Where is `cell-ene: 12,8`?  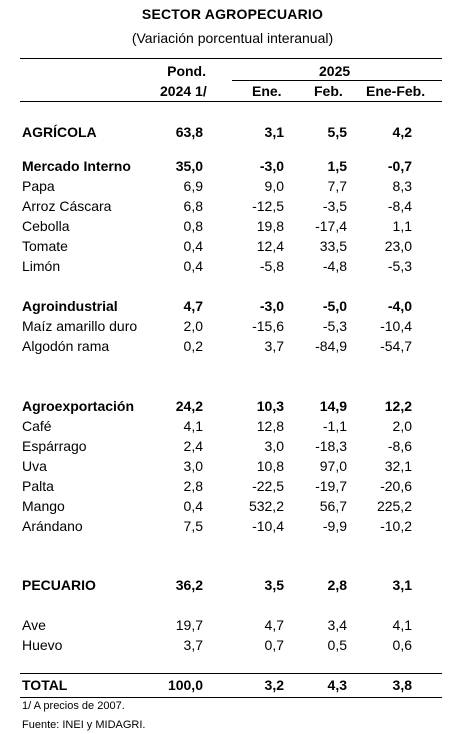 cell-ene: 12,8 is located at coordinates (270, 426).